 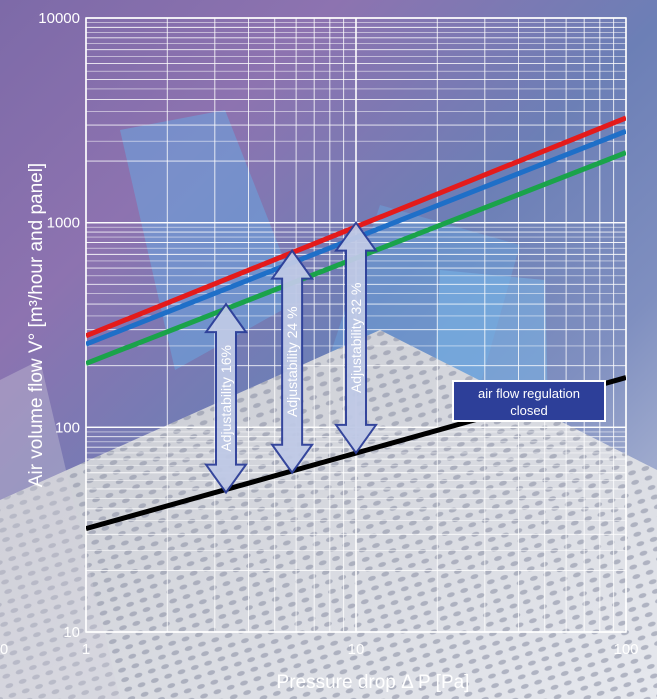 I want to click on adjustability-label-1: Adjustability 16%, so click(x=226, y=398).